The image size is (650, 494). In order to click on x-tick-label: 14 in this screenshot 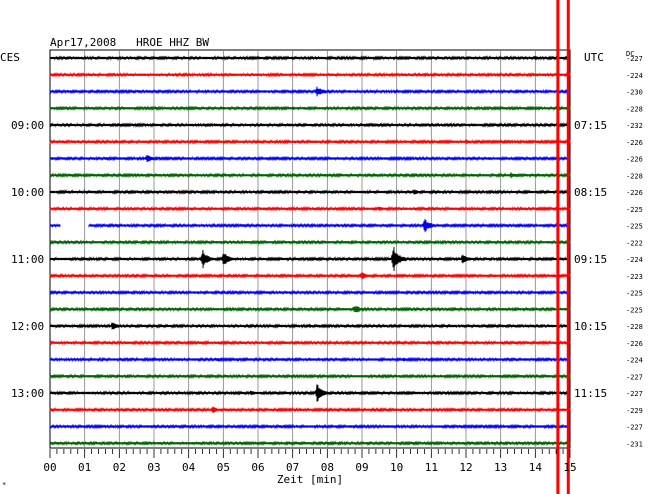, I will do `click(536, 467)`.